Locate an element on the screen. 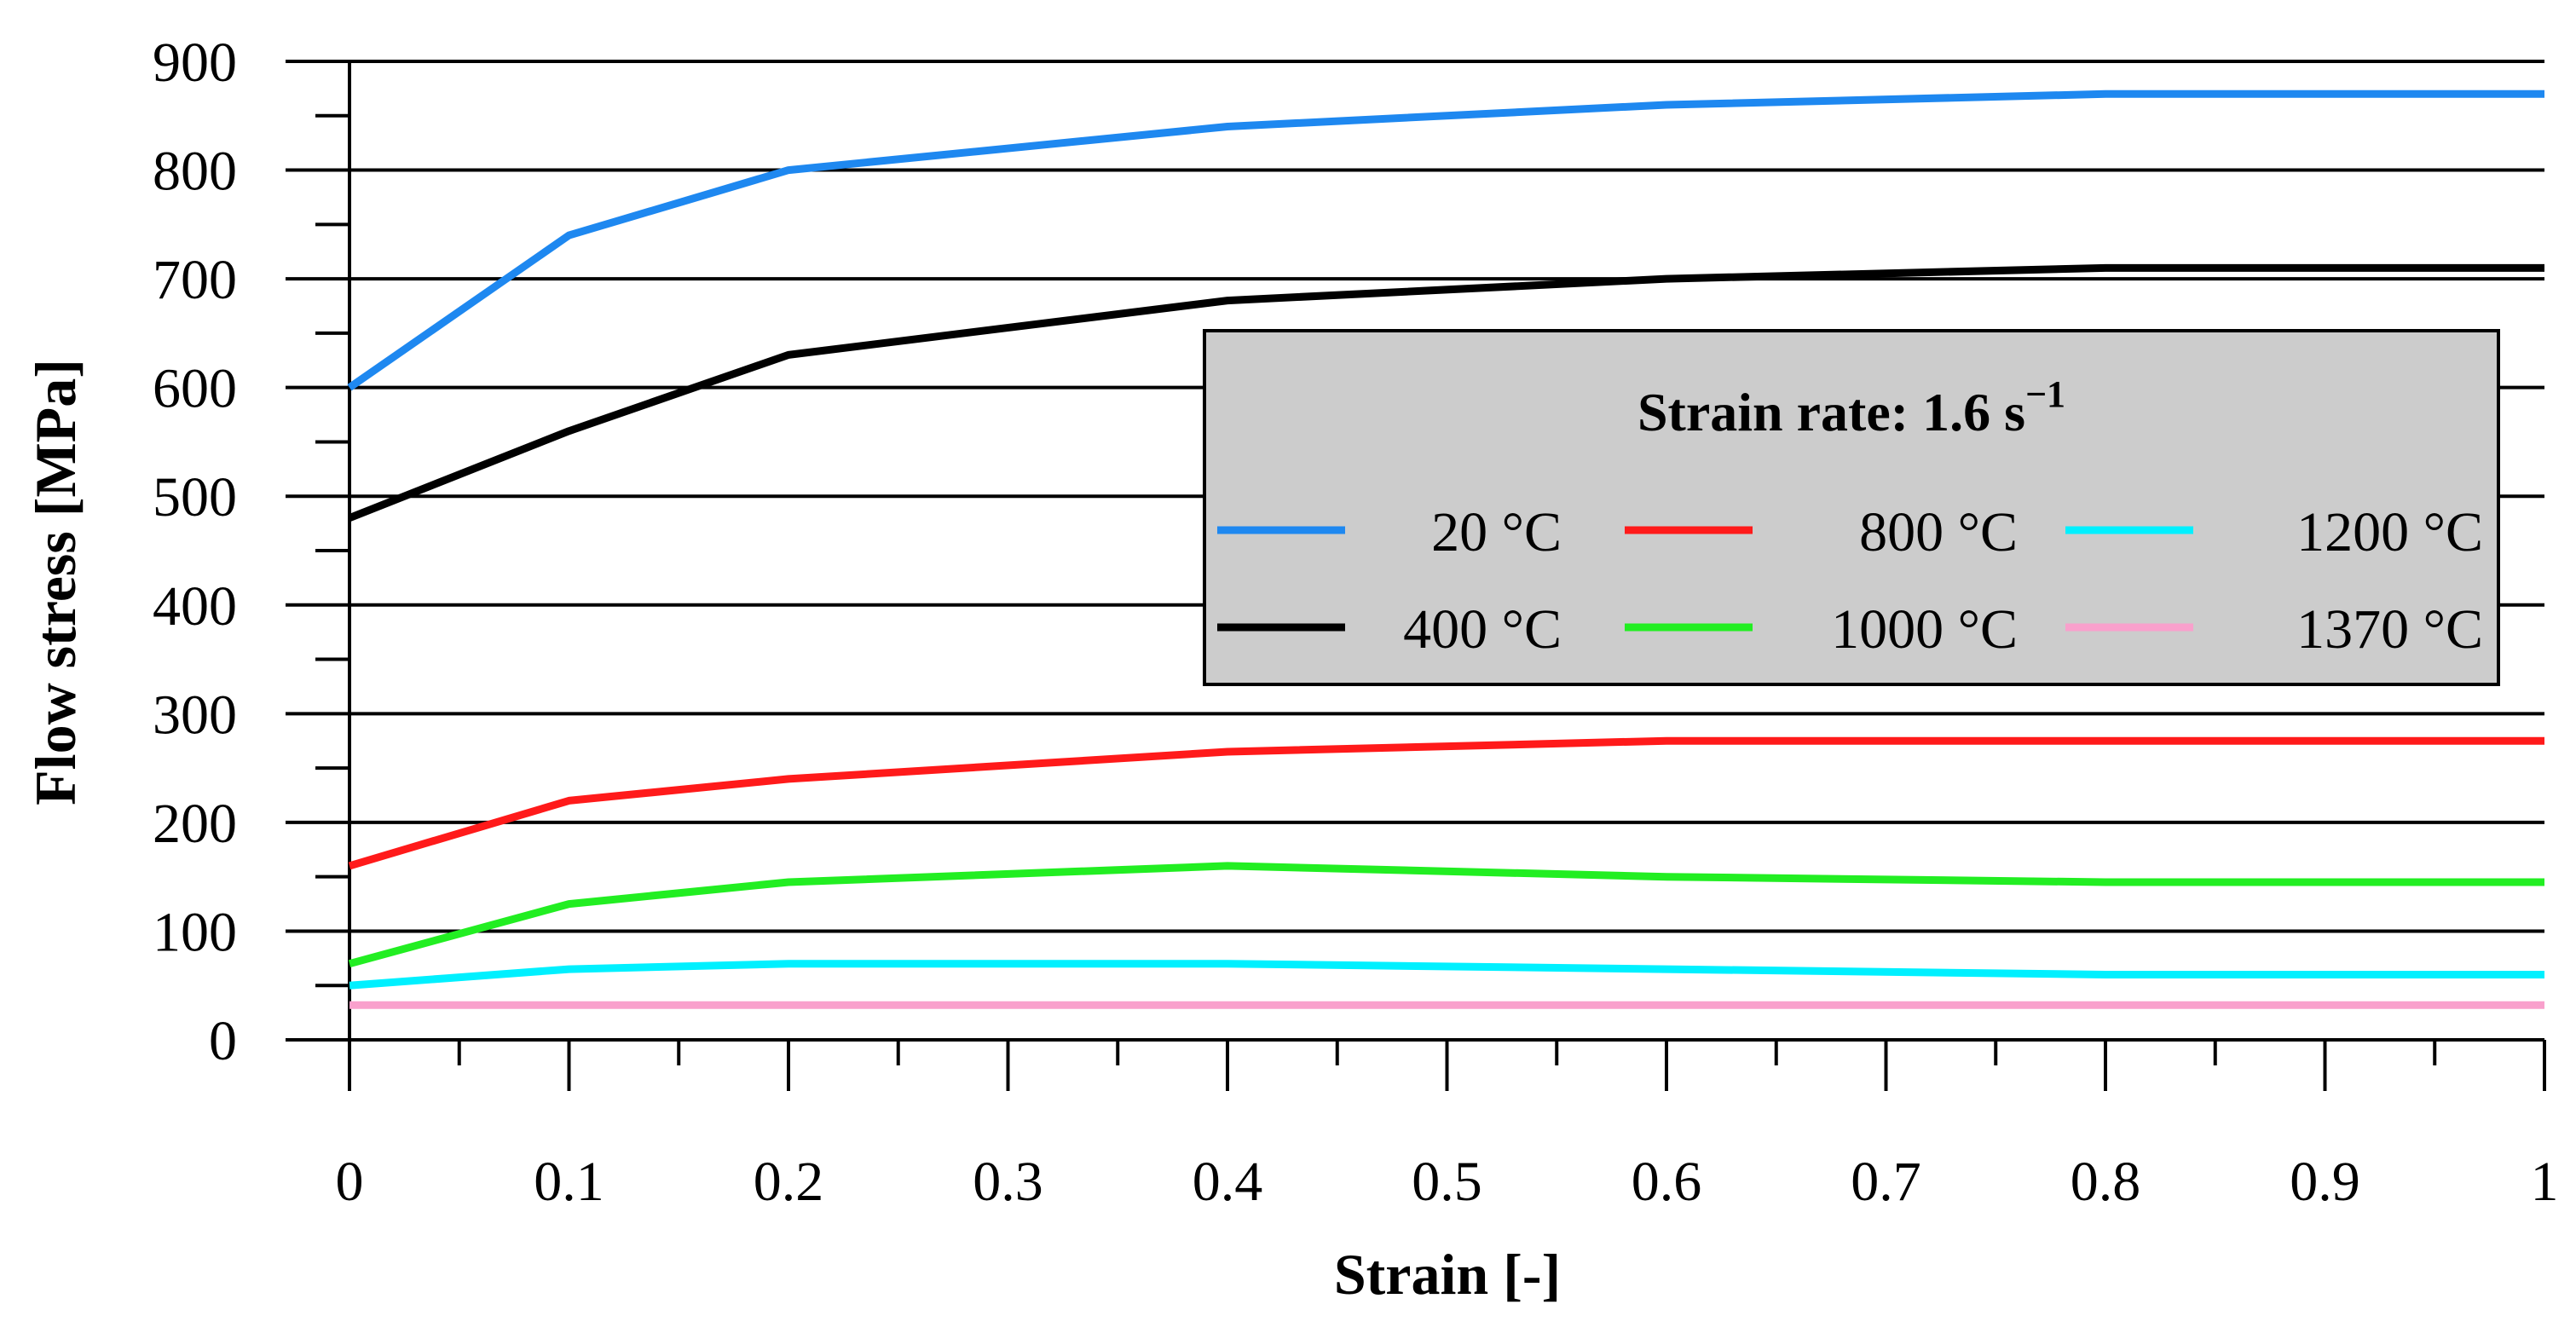 This screenshot has width=2576, height=1339. x-tick-label: 0 is located at coordinates (350, 1182).